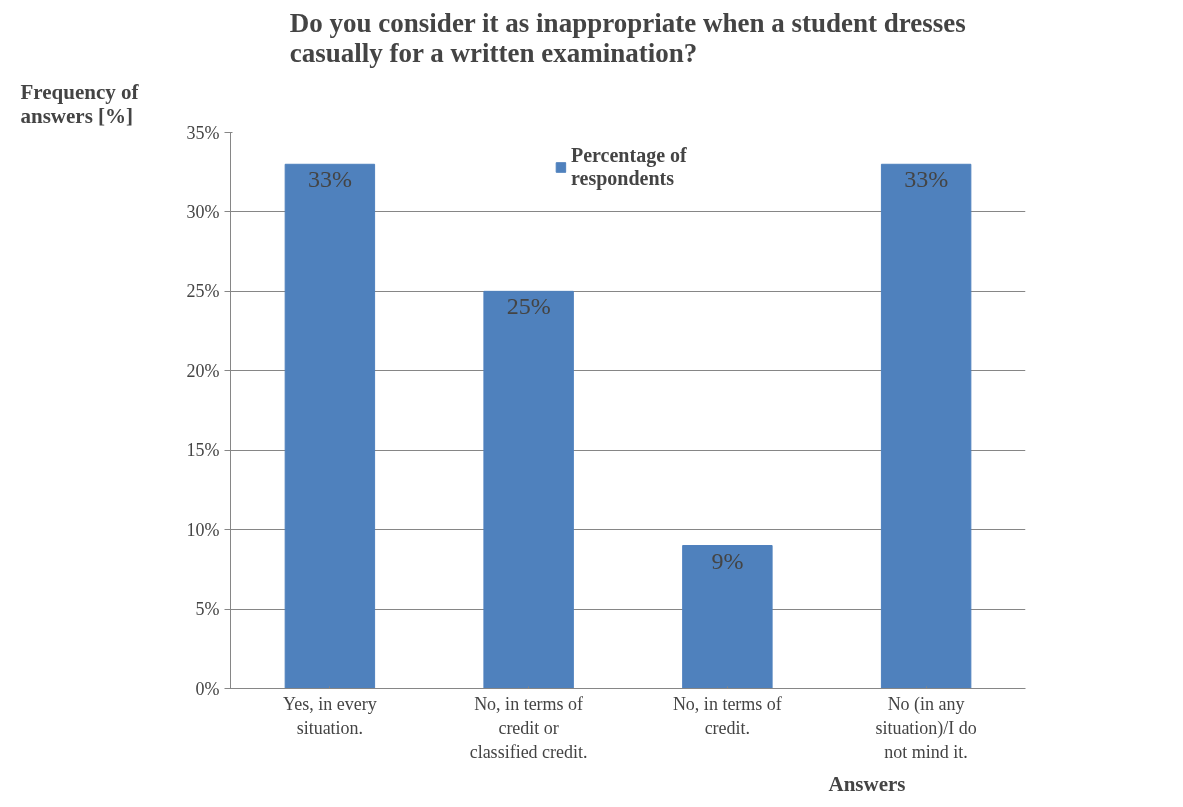 The height and width of the screenshot is (807, 1183). What do you see at coordinates (627, 37) in the screenshot?
I see `chart-title: Do you consider it as inappropriate when a student dresses casually for a written examination?` at bounding box center [627, 37].